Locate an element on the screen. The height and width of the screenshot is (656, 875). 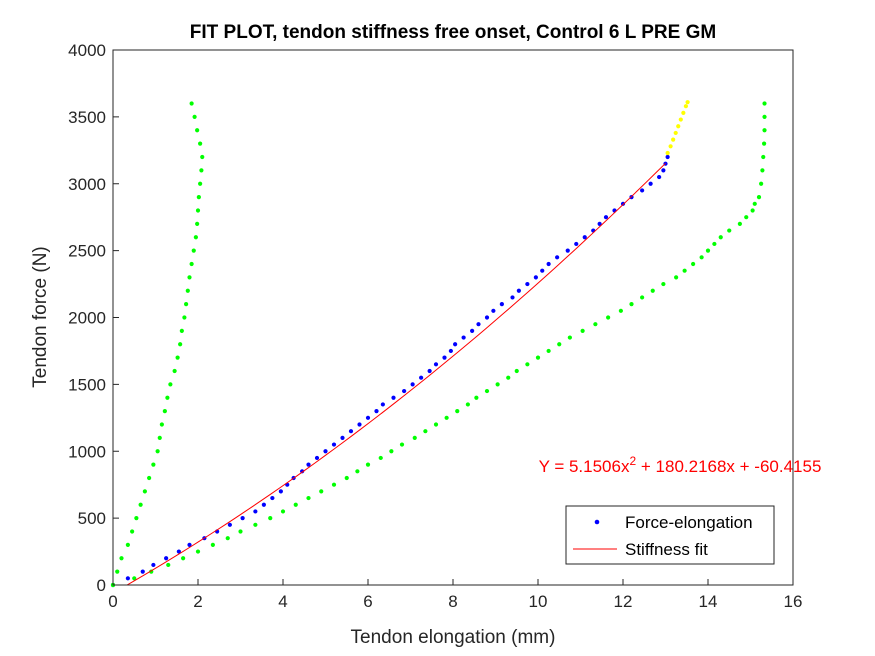
legend-marker-force-elongation is located at coordinates (597, 522).